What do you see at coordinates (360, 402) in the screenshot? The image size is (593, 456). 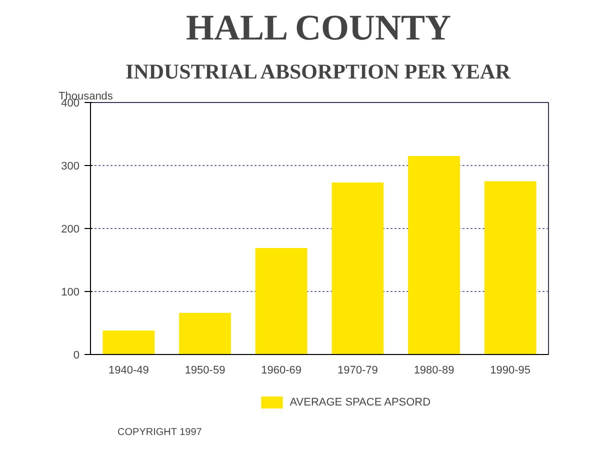 I see `legend-label: AVERAGE SPACE APSORD` at bounding box center [360, 402].